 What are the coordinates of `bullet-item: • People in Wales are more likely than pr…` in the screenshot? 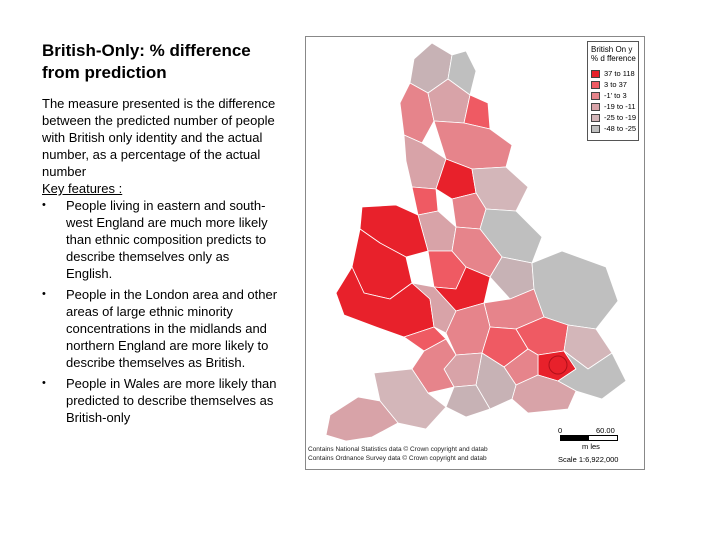 It's located at (160, 400).